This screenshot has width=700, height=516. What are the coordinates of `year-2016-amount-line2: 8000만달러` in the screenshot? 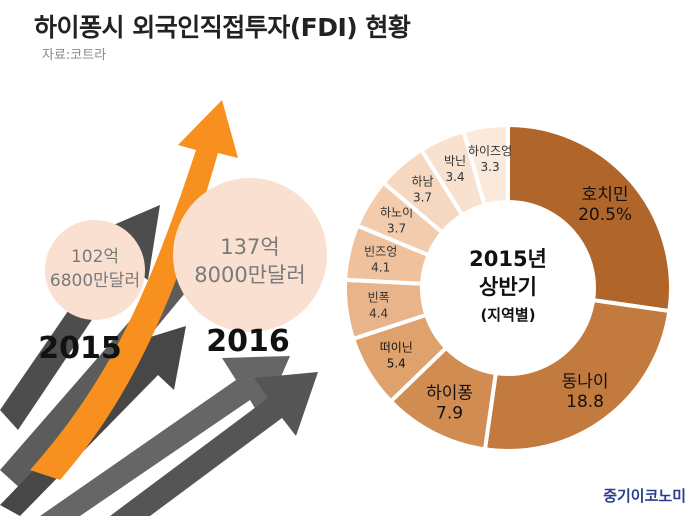 It's located at (249, 275).